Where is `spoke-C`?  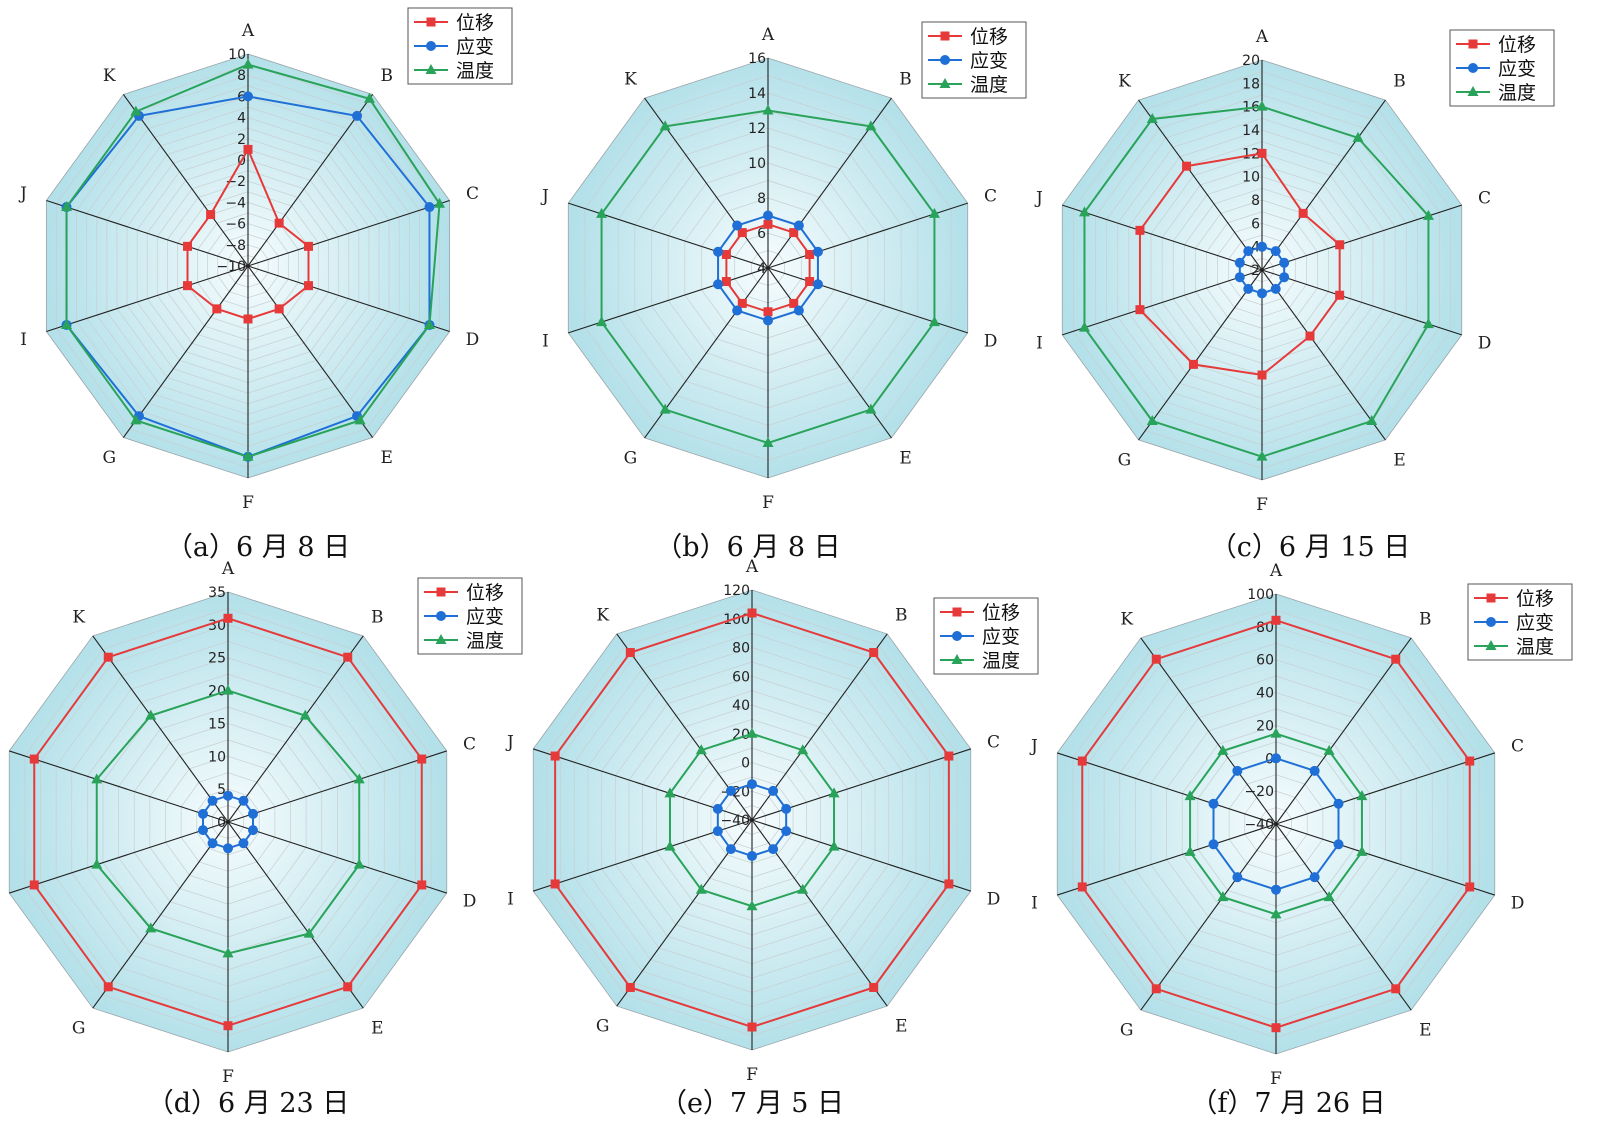
spoke-C is located at coordinates (337, 786).